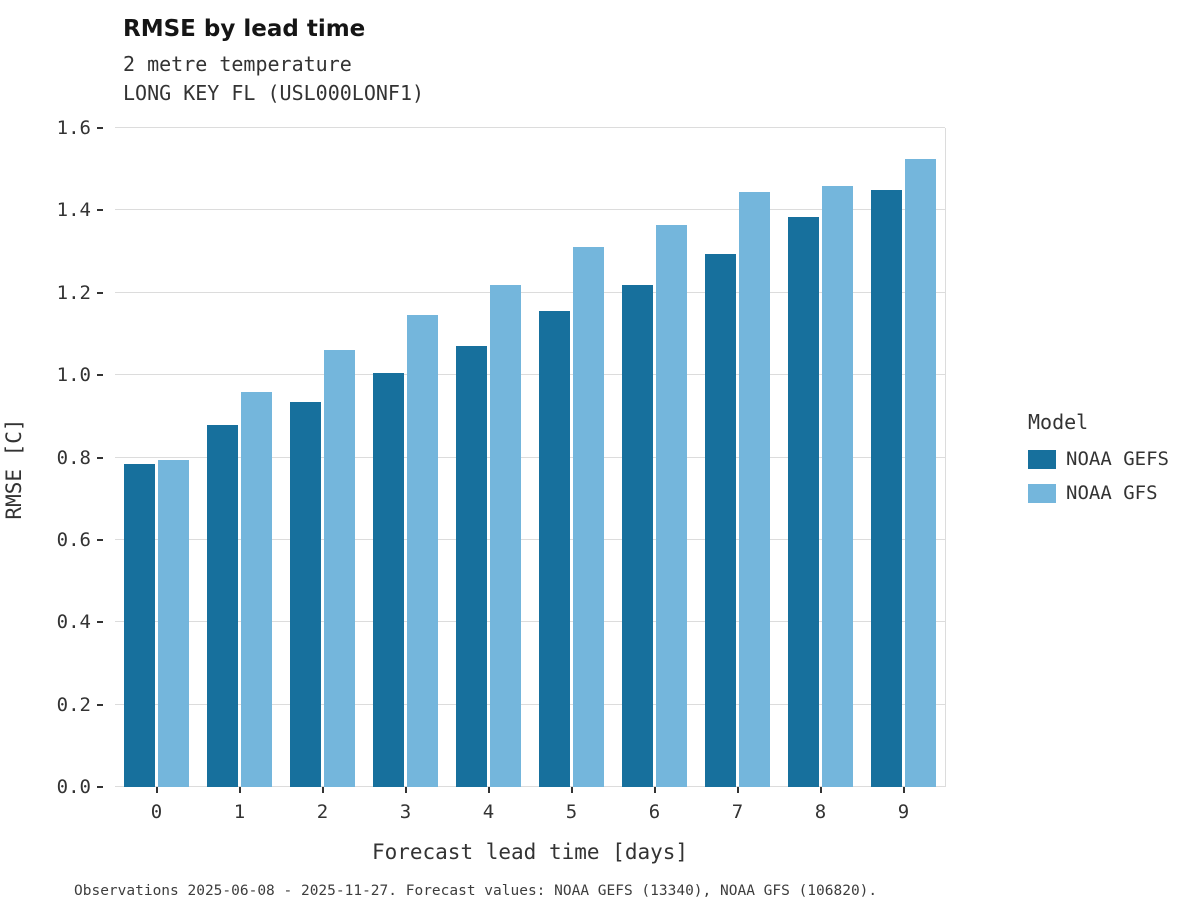 The height and width of the screenshot is (920, 1188). I want to click on legend-entry: NOAA GFS, so click(1098, 493).